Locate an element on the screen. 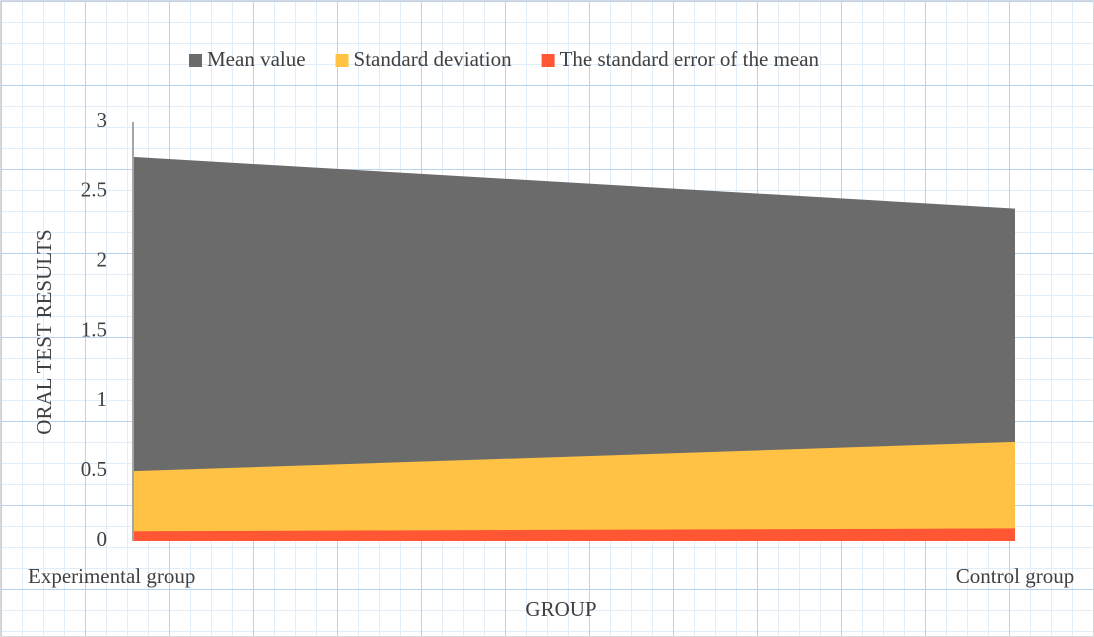  x-tick-label: Control group is located at coordinates (1015, 576).